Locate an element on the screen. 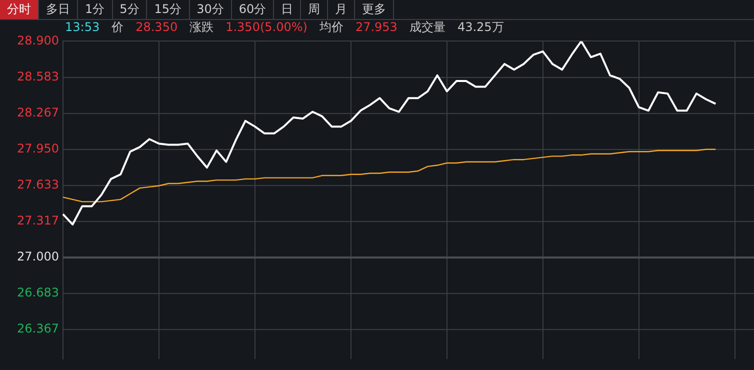  y-tick-label: 27.633 is located at coordinates (38, 185).